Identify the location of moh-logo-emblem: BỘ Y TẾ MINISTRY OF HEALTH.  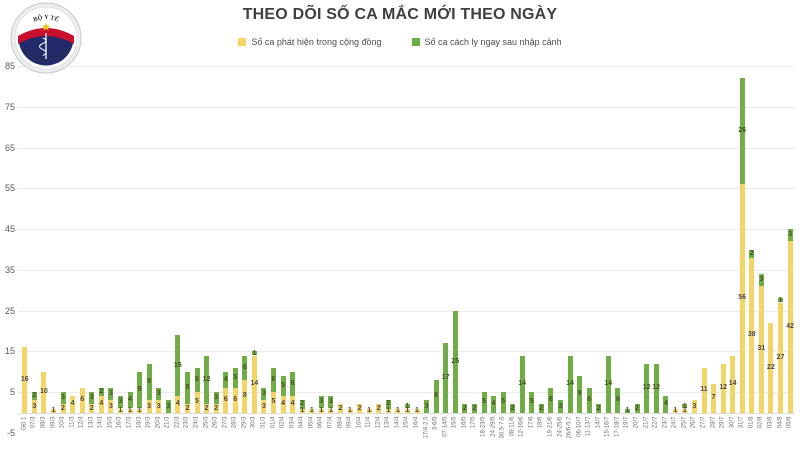
(46, 38).